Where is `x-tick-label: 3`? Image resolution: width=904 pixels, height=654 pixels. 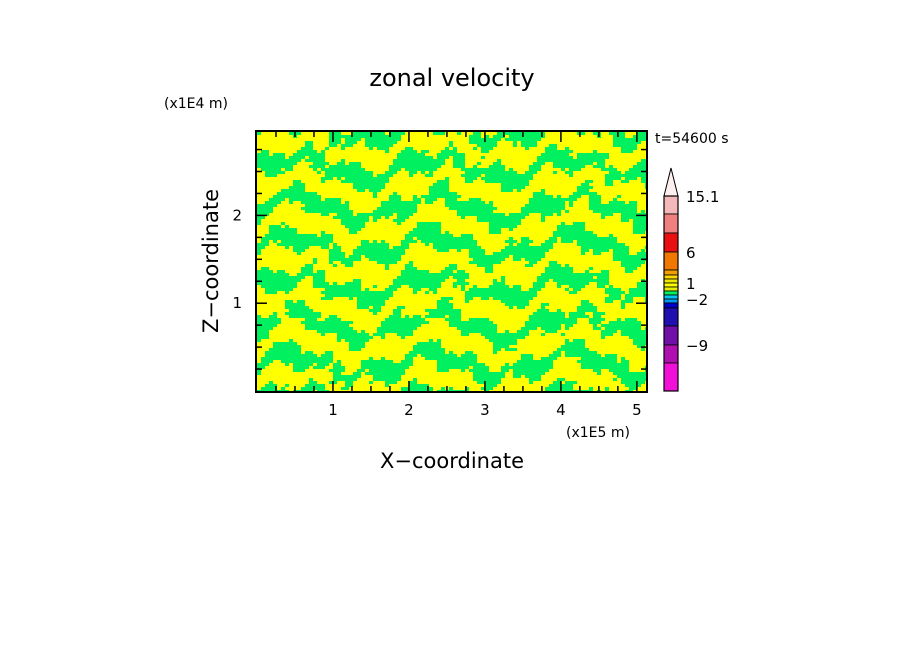
x-tick-label: 3 is located at coordinates (485, 410).